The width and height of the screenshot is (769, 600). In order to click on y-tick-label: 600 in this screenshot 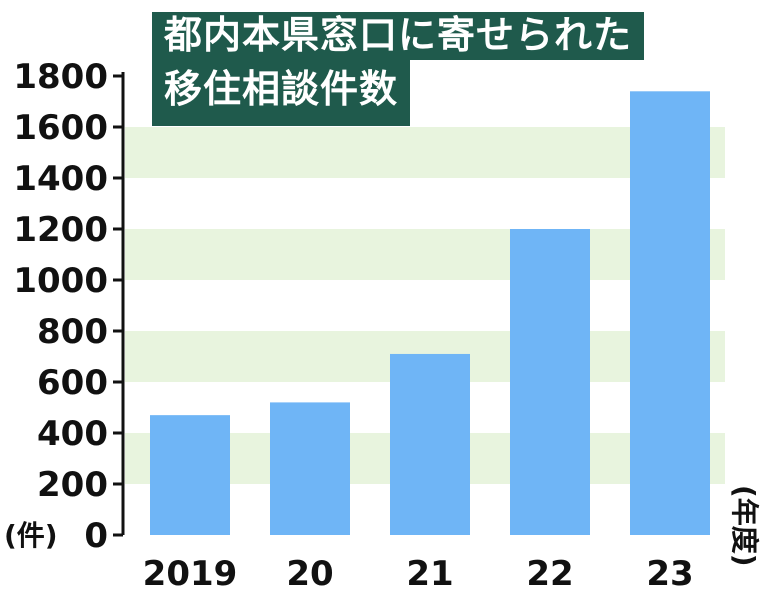, I will do `click(72, 383)`.